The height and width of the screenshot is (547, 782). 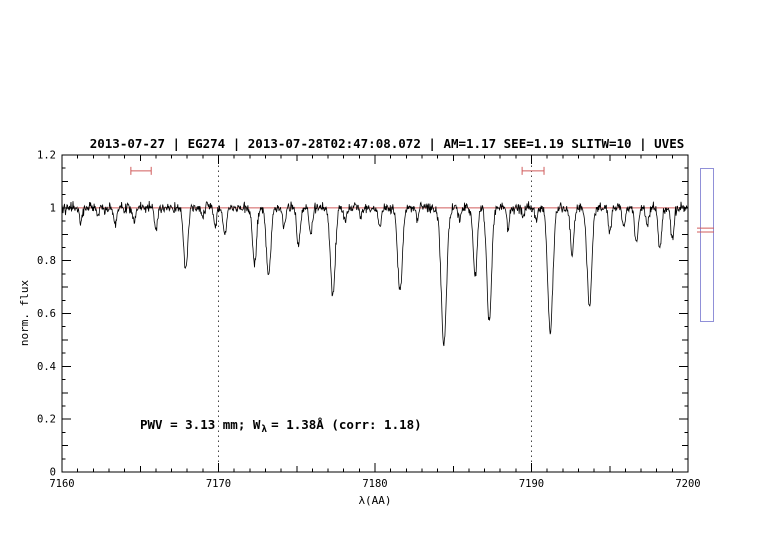 What do you see at coordinates (218, 484) in the screenshot?
I see `x-tick-label: 7170` at bounding box center [218, 484].